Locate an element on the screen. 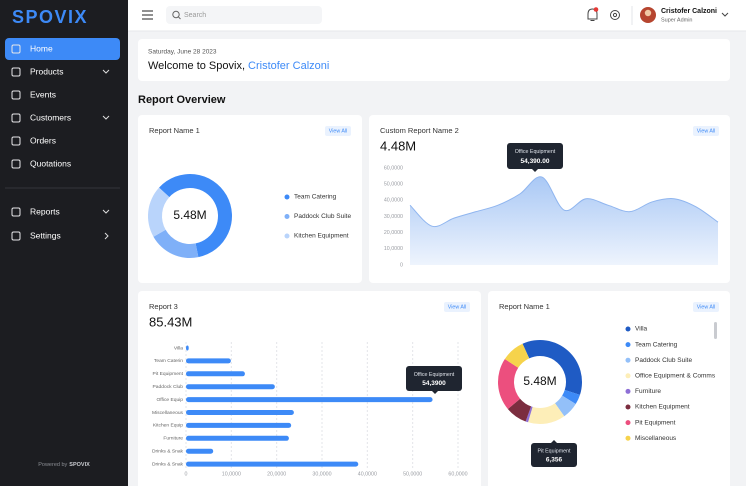 The width and height of the screenshot is (746, 486). card-total: 85.43M is located at coordinates (170, 321).